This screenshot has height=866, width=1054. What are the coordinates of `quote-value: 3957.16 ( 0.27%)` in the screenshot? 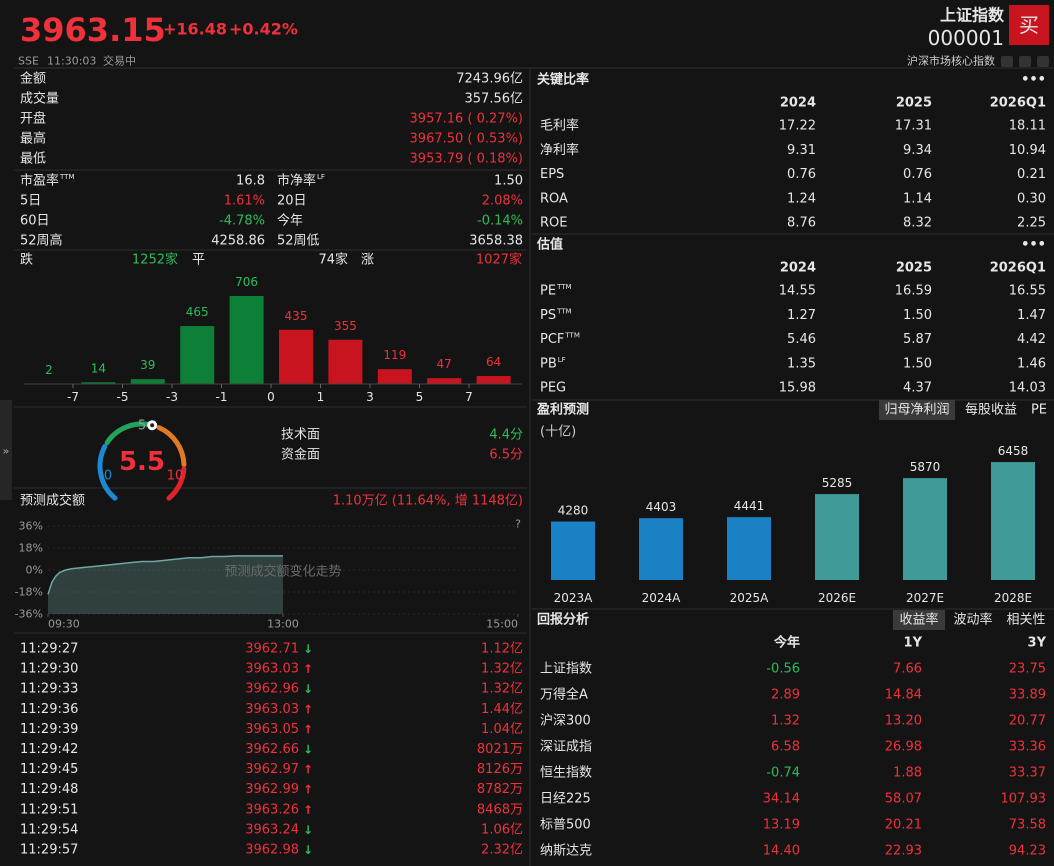 It's located at (466, 119).